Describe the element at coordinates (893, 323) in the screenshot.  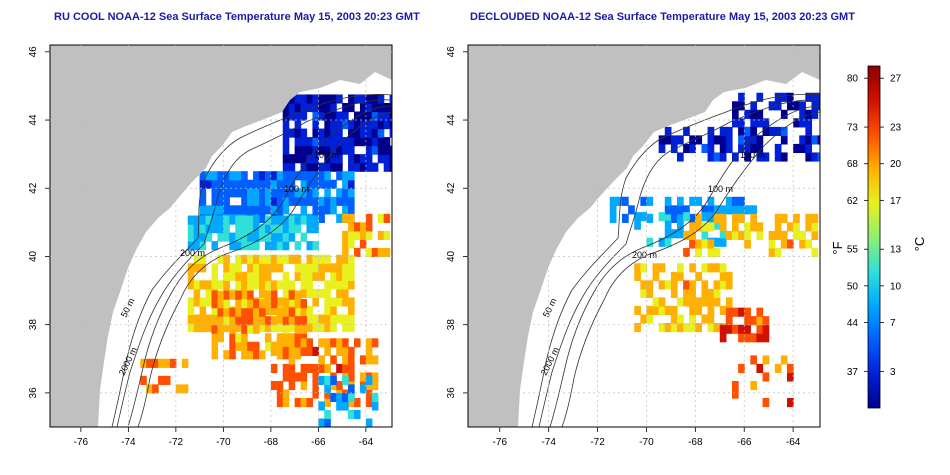
I see `c-tick-label: 7` at that location.